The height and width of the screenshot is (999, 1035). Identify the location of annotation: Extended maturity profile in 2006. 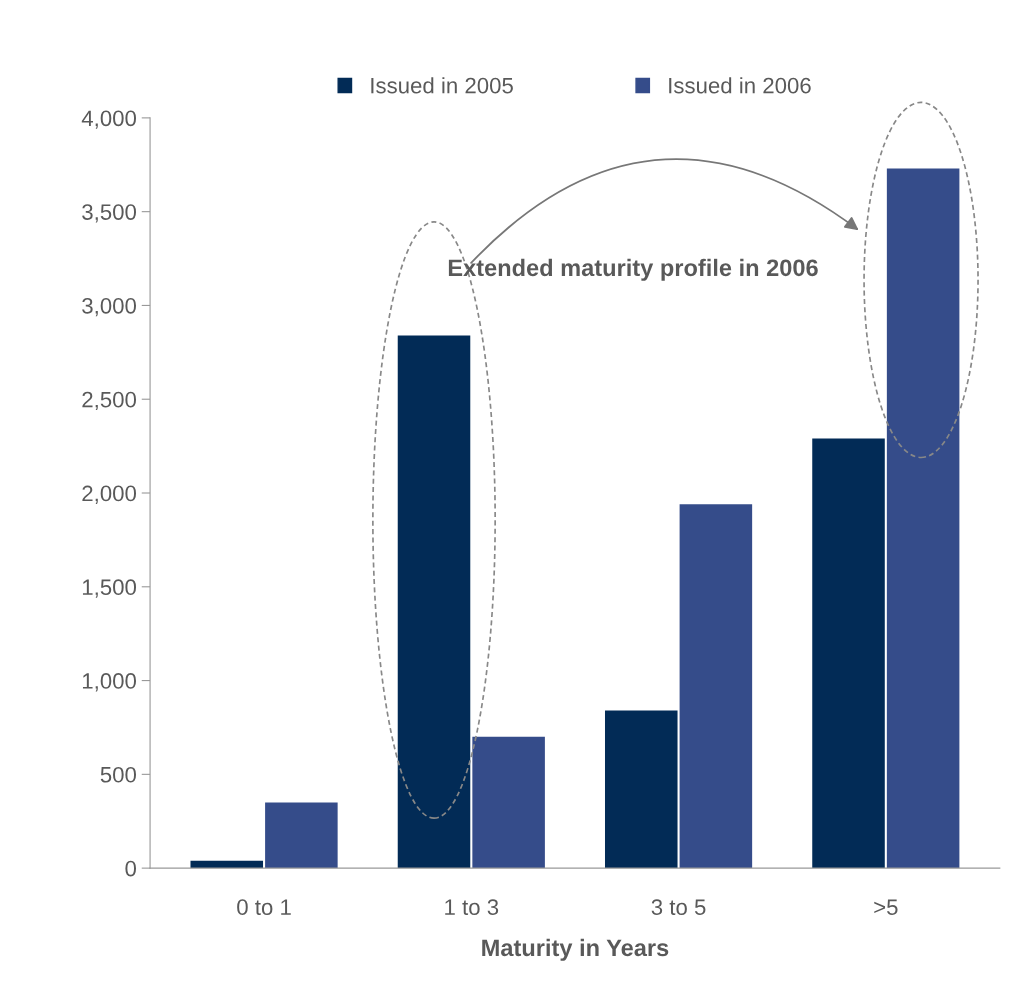
(633, 269).